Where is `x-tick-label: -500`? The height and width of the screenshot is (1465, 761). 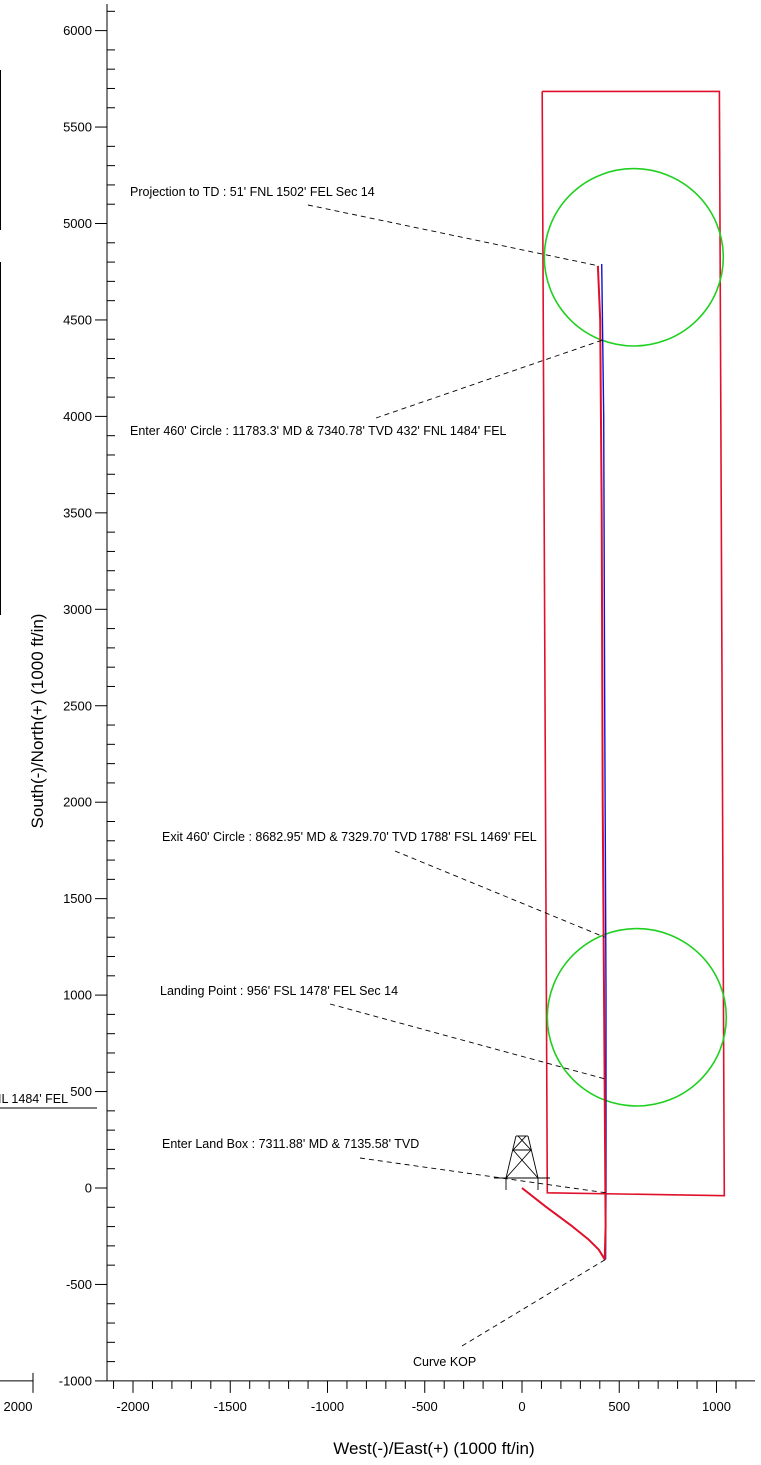
x-tick-label: -500 is located at coordinates (425, 1406).